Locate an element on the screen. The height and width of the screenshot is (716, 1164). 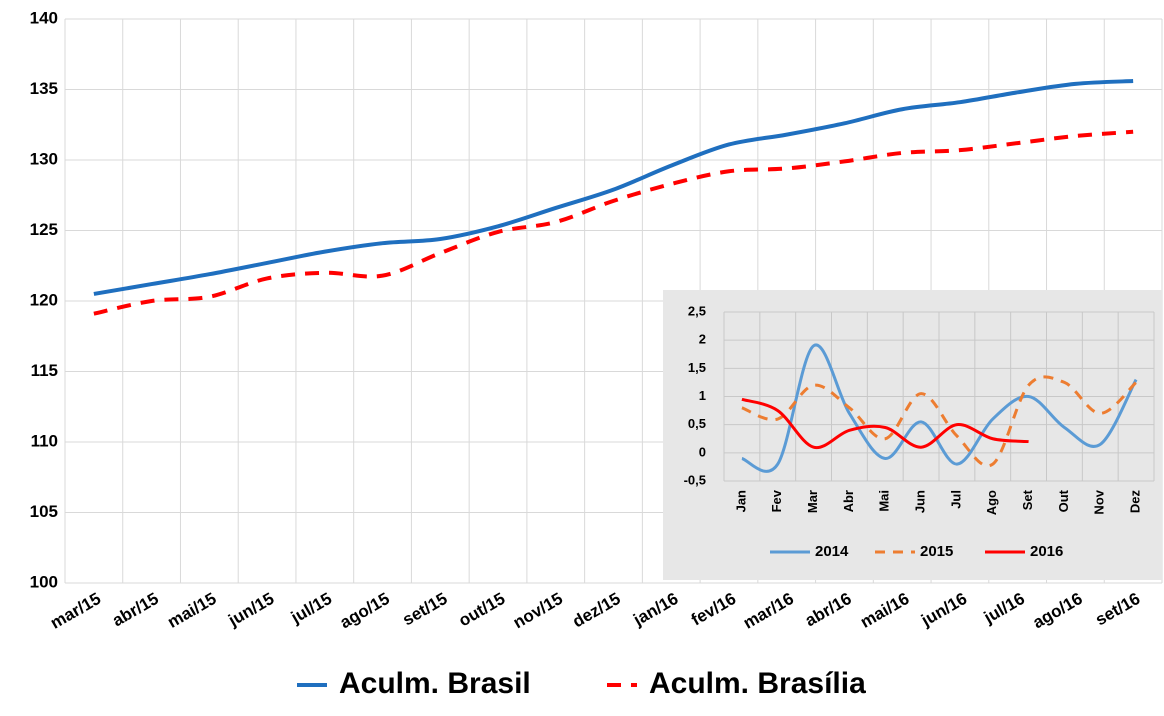
x-tick-label: ago/15 is located at coordinates (365, 610).